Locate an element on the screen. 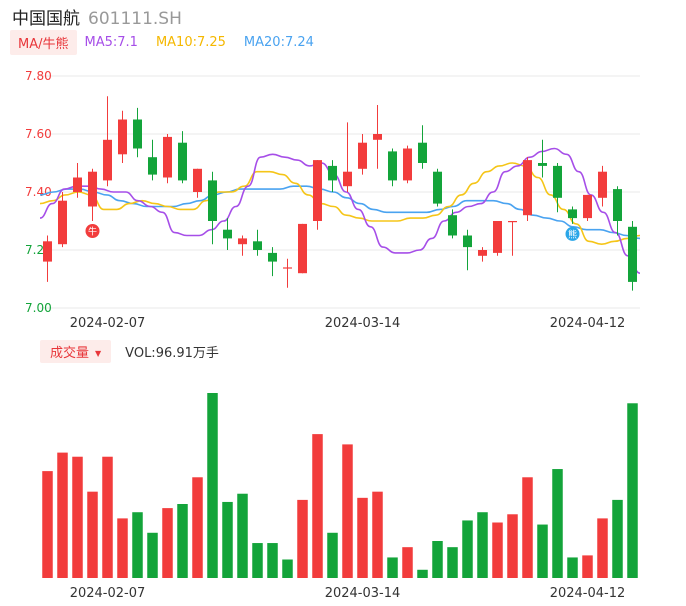 The width and height of the screenshot is (686, 606). signal-marker-label: 牛 is located at coordinates (92, 232).